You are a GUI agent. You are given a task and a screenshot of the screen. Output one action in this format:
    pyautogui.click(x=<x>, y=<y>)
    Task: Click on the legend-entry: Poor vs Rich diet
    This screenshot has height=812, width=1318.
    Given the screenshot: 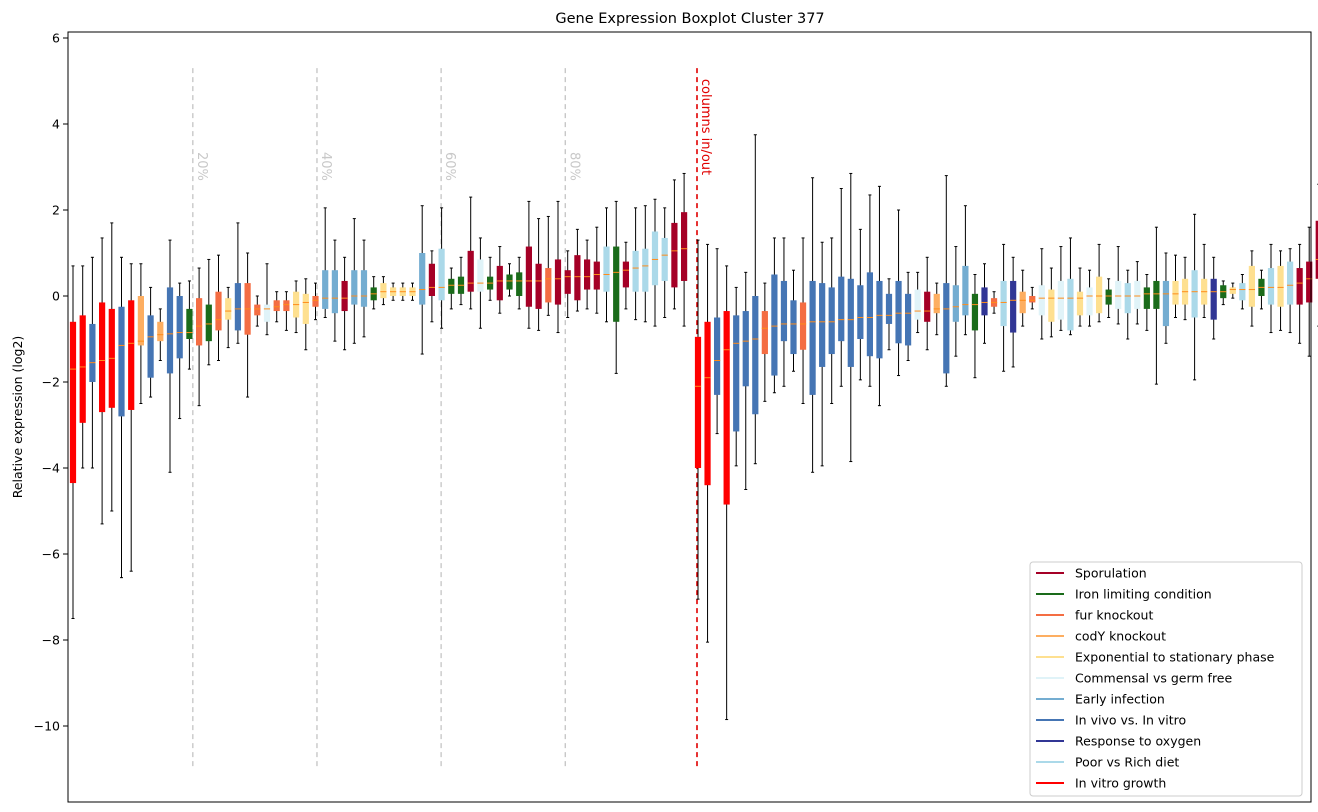 What is the action you would take?
    pyautogui.click(x=1107, y=762)
    